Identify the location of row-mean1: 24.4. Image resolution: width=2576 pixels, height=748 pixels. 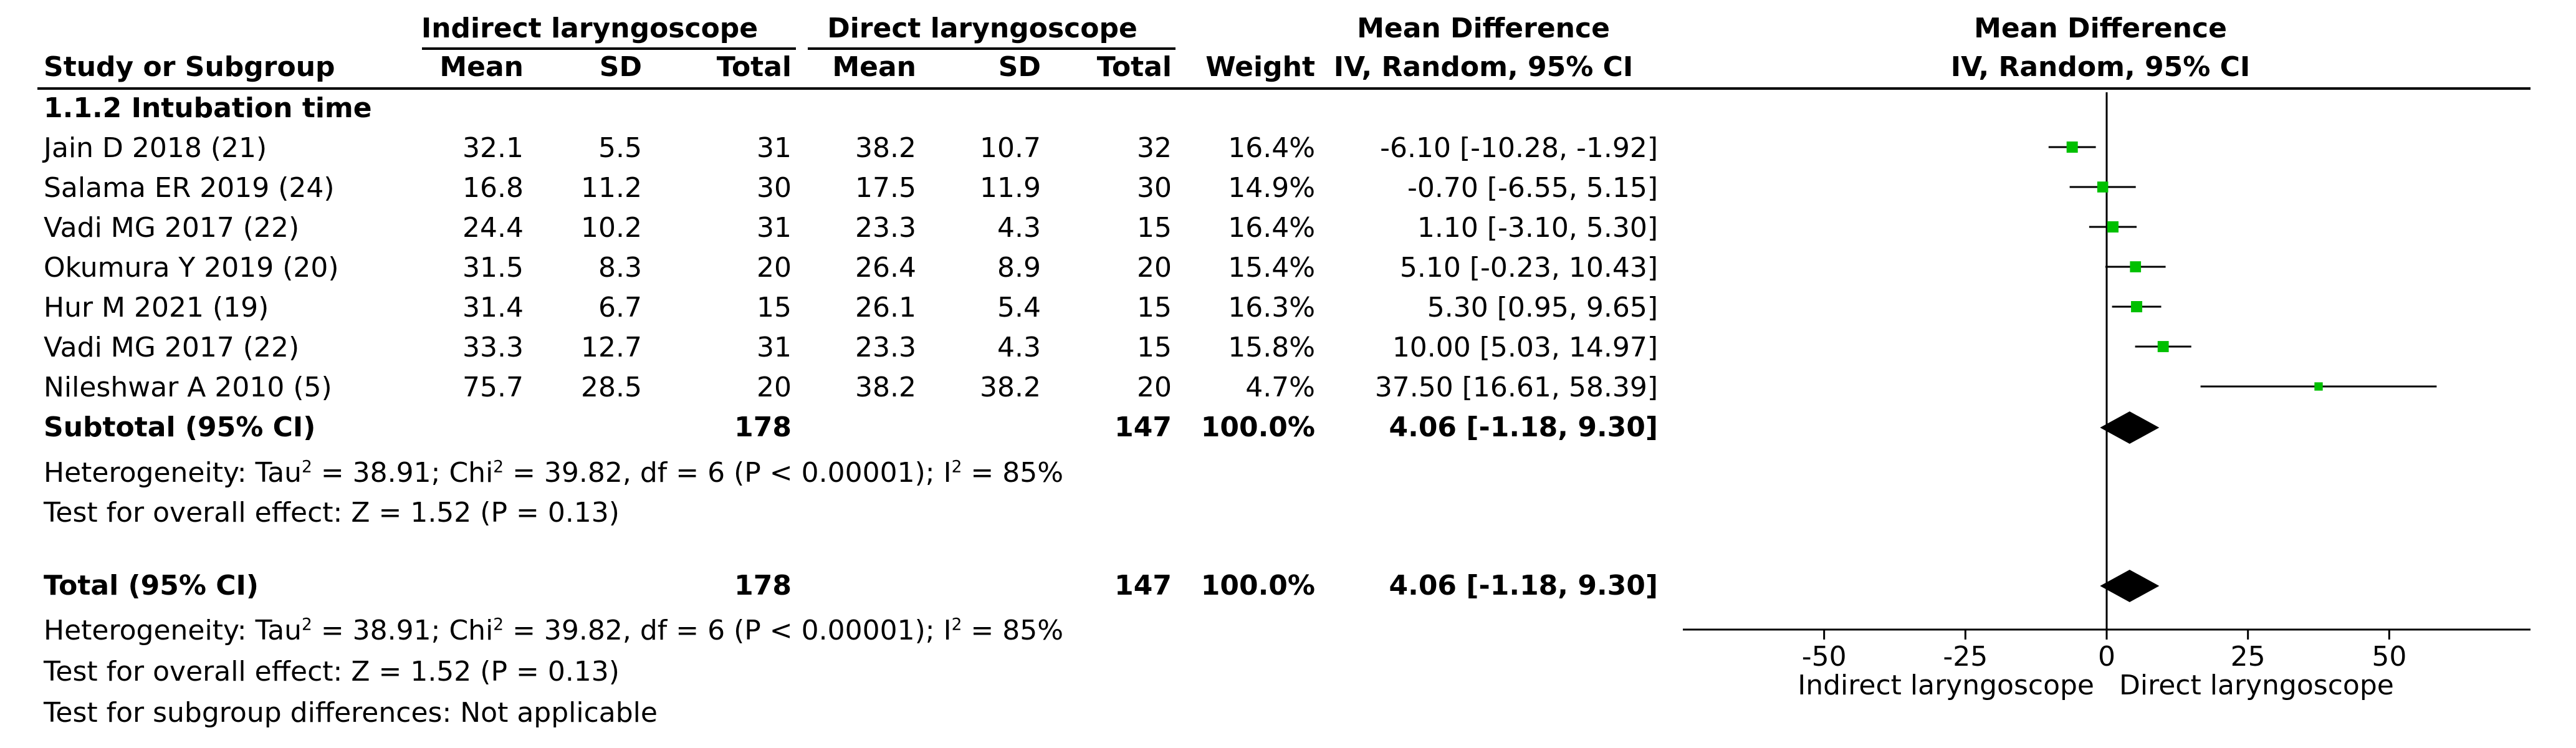
(493, 228).